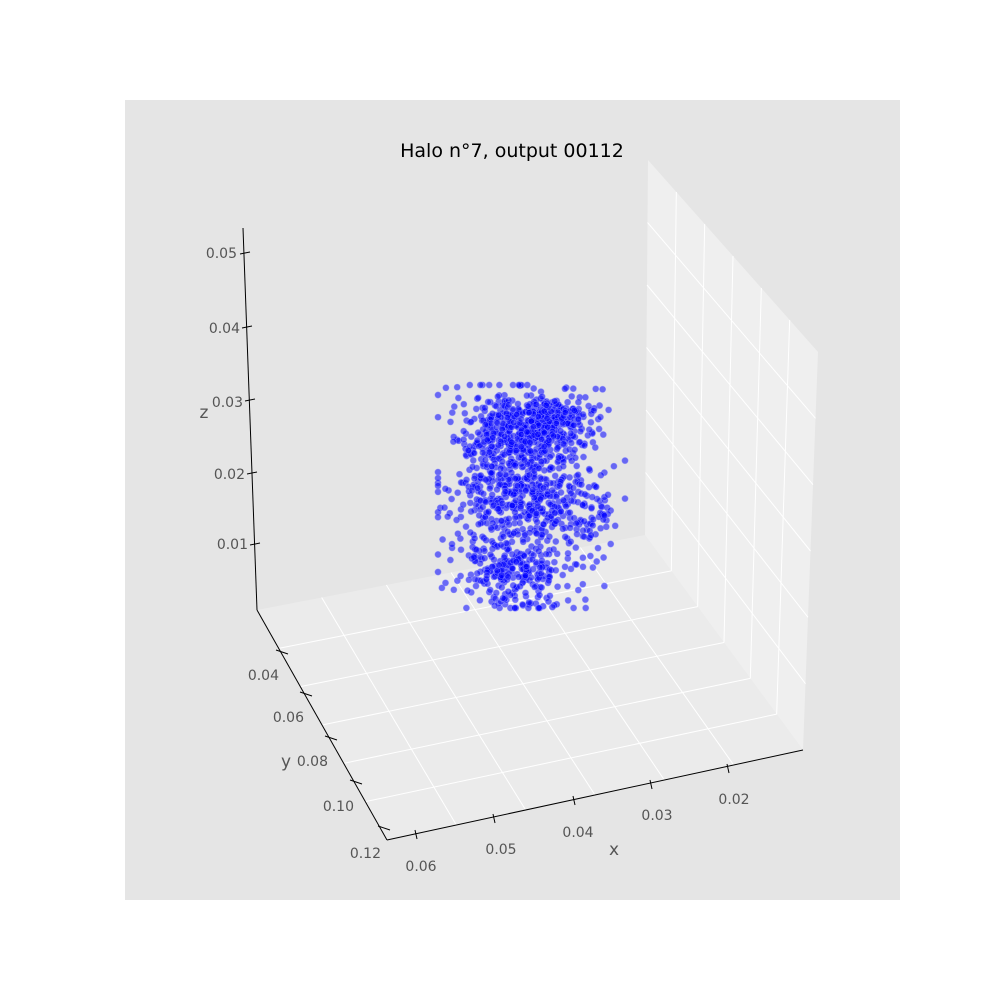 This screenshot has width=1000, height=1000. I want to click on z-tick-label: 0.01, so click(232, 545).